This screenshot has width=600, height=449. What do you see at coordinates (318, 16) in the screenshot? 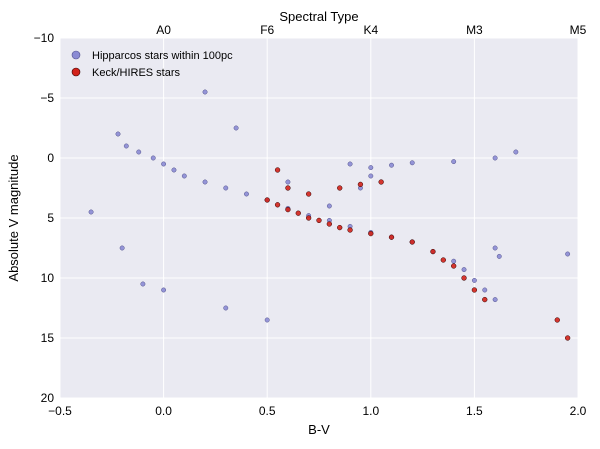
I see `top-axis-label: Spectral Type` at bounding box center [318, 16].